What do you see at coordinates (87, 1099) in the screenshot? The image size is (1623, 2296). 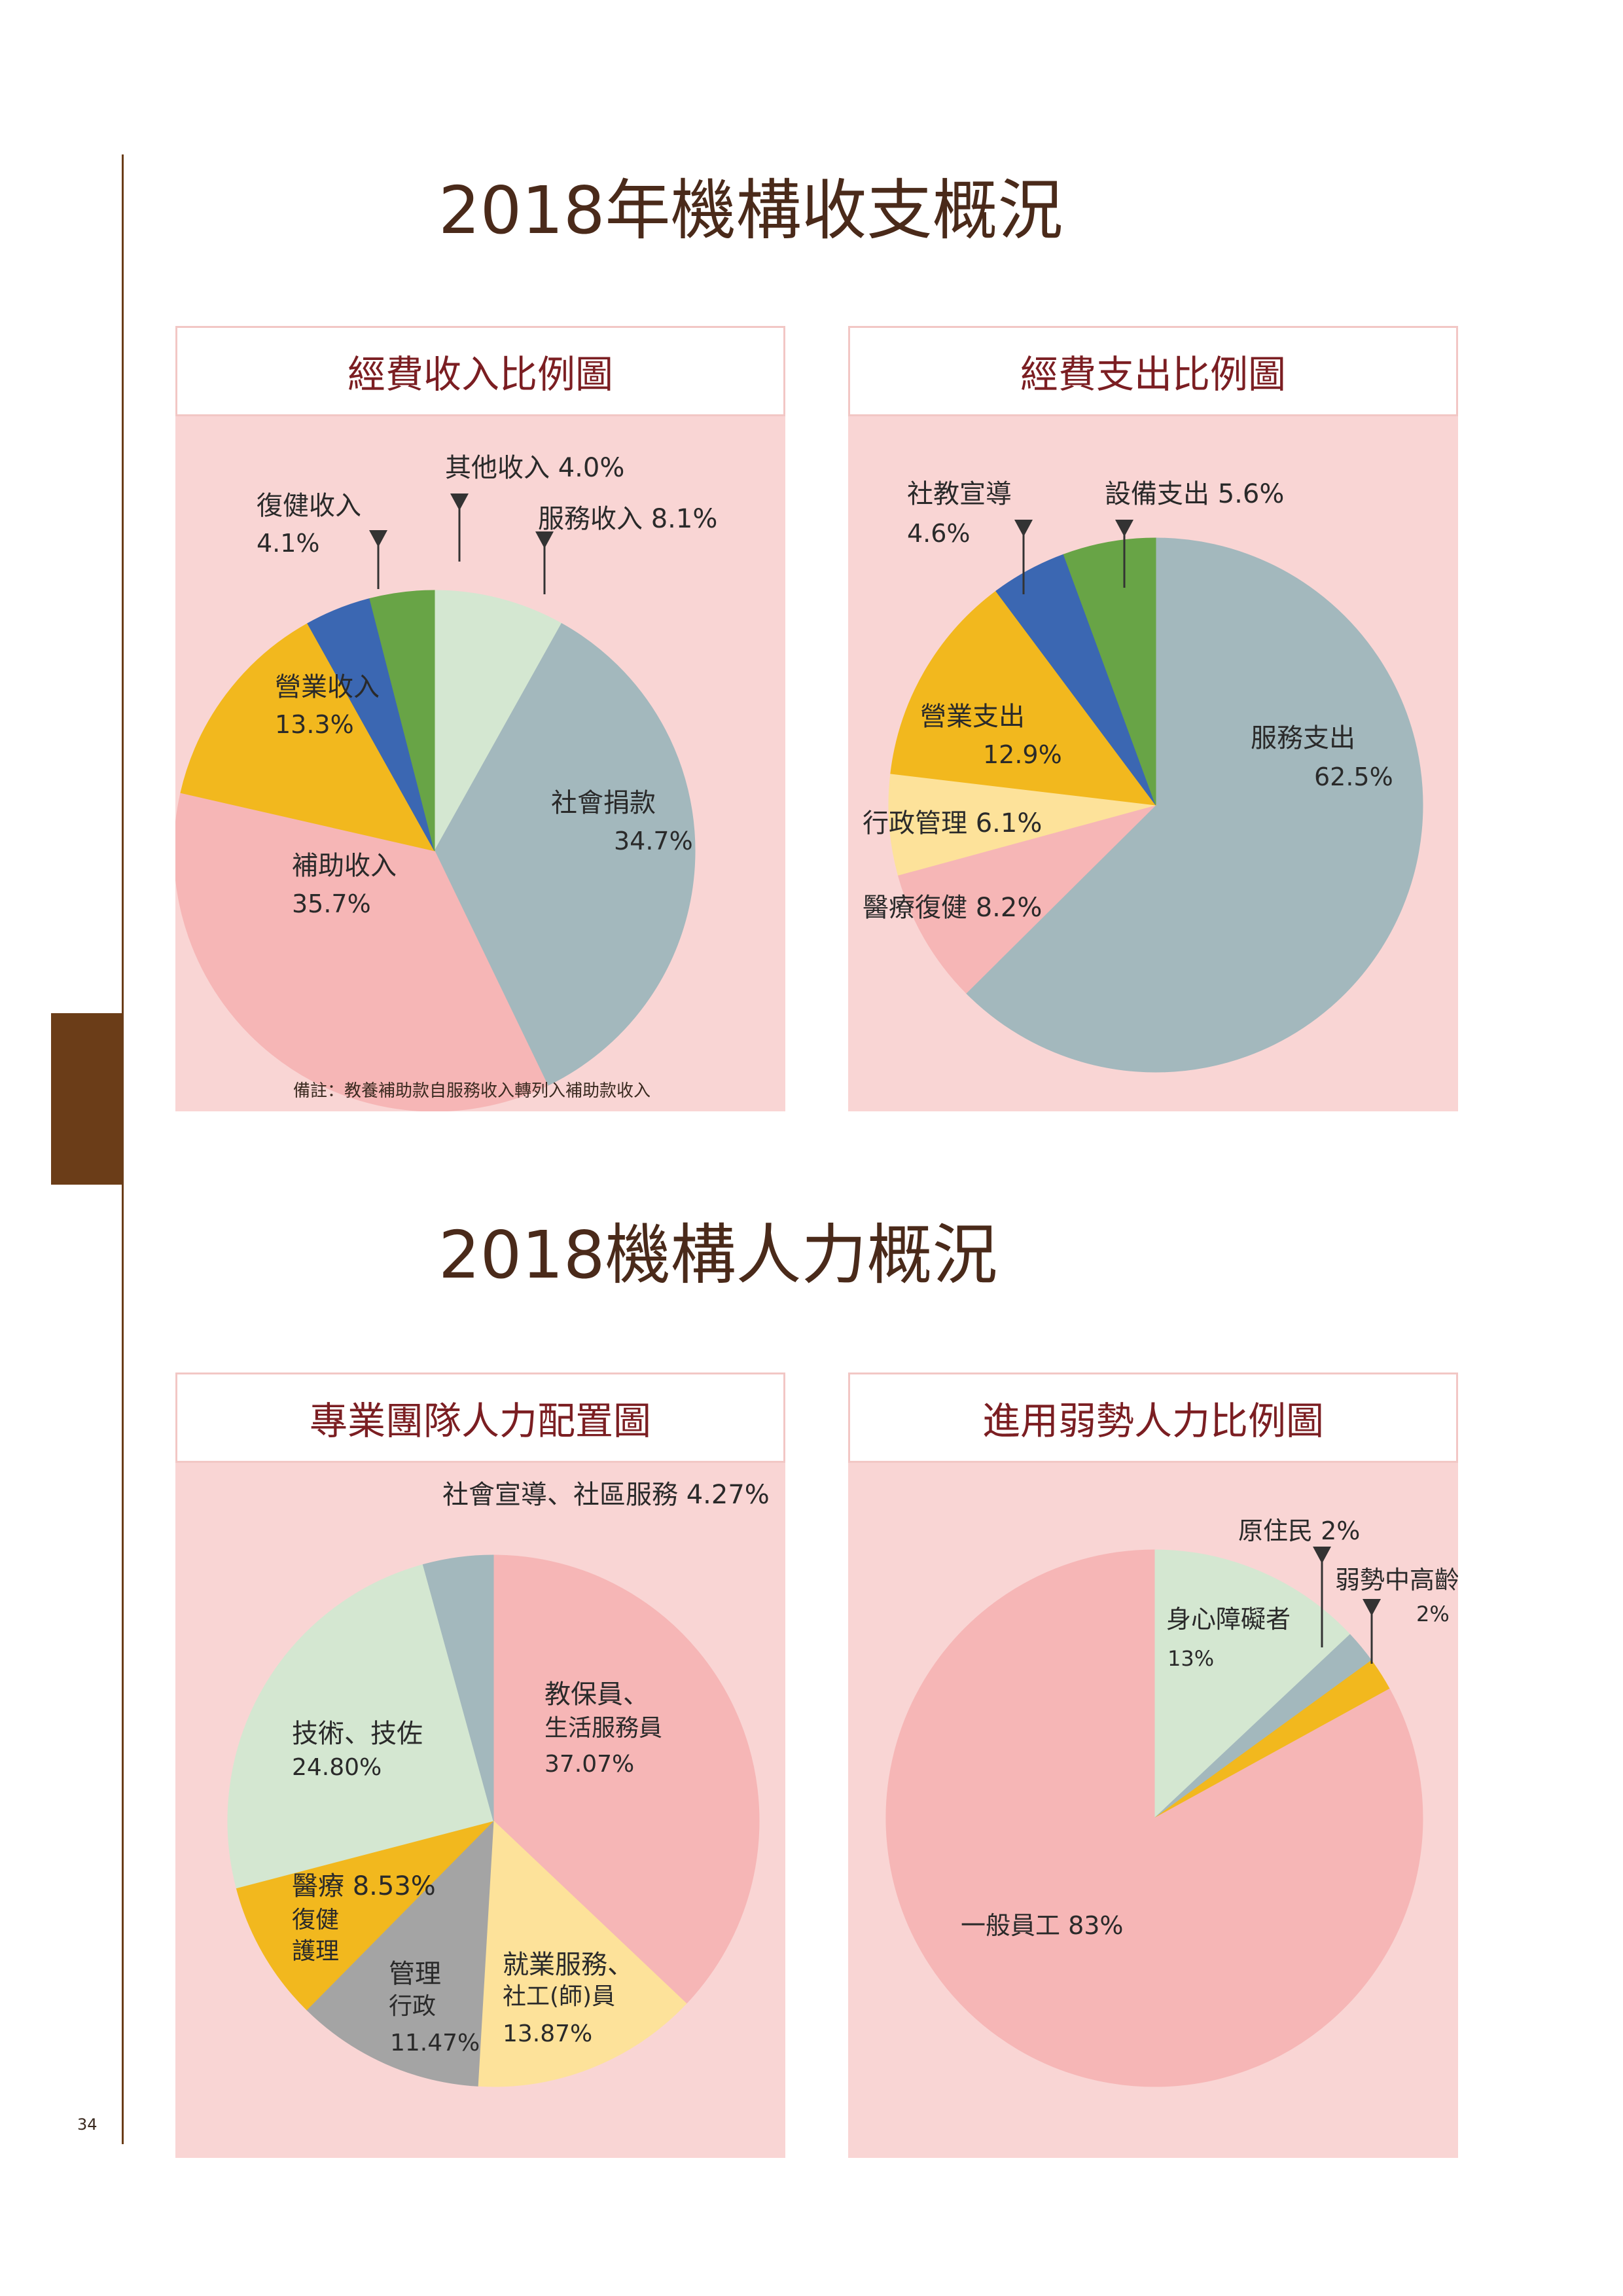 I see `side-tab-block` at bounding box center [87, 1099].